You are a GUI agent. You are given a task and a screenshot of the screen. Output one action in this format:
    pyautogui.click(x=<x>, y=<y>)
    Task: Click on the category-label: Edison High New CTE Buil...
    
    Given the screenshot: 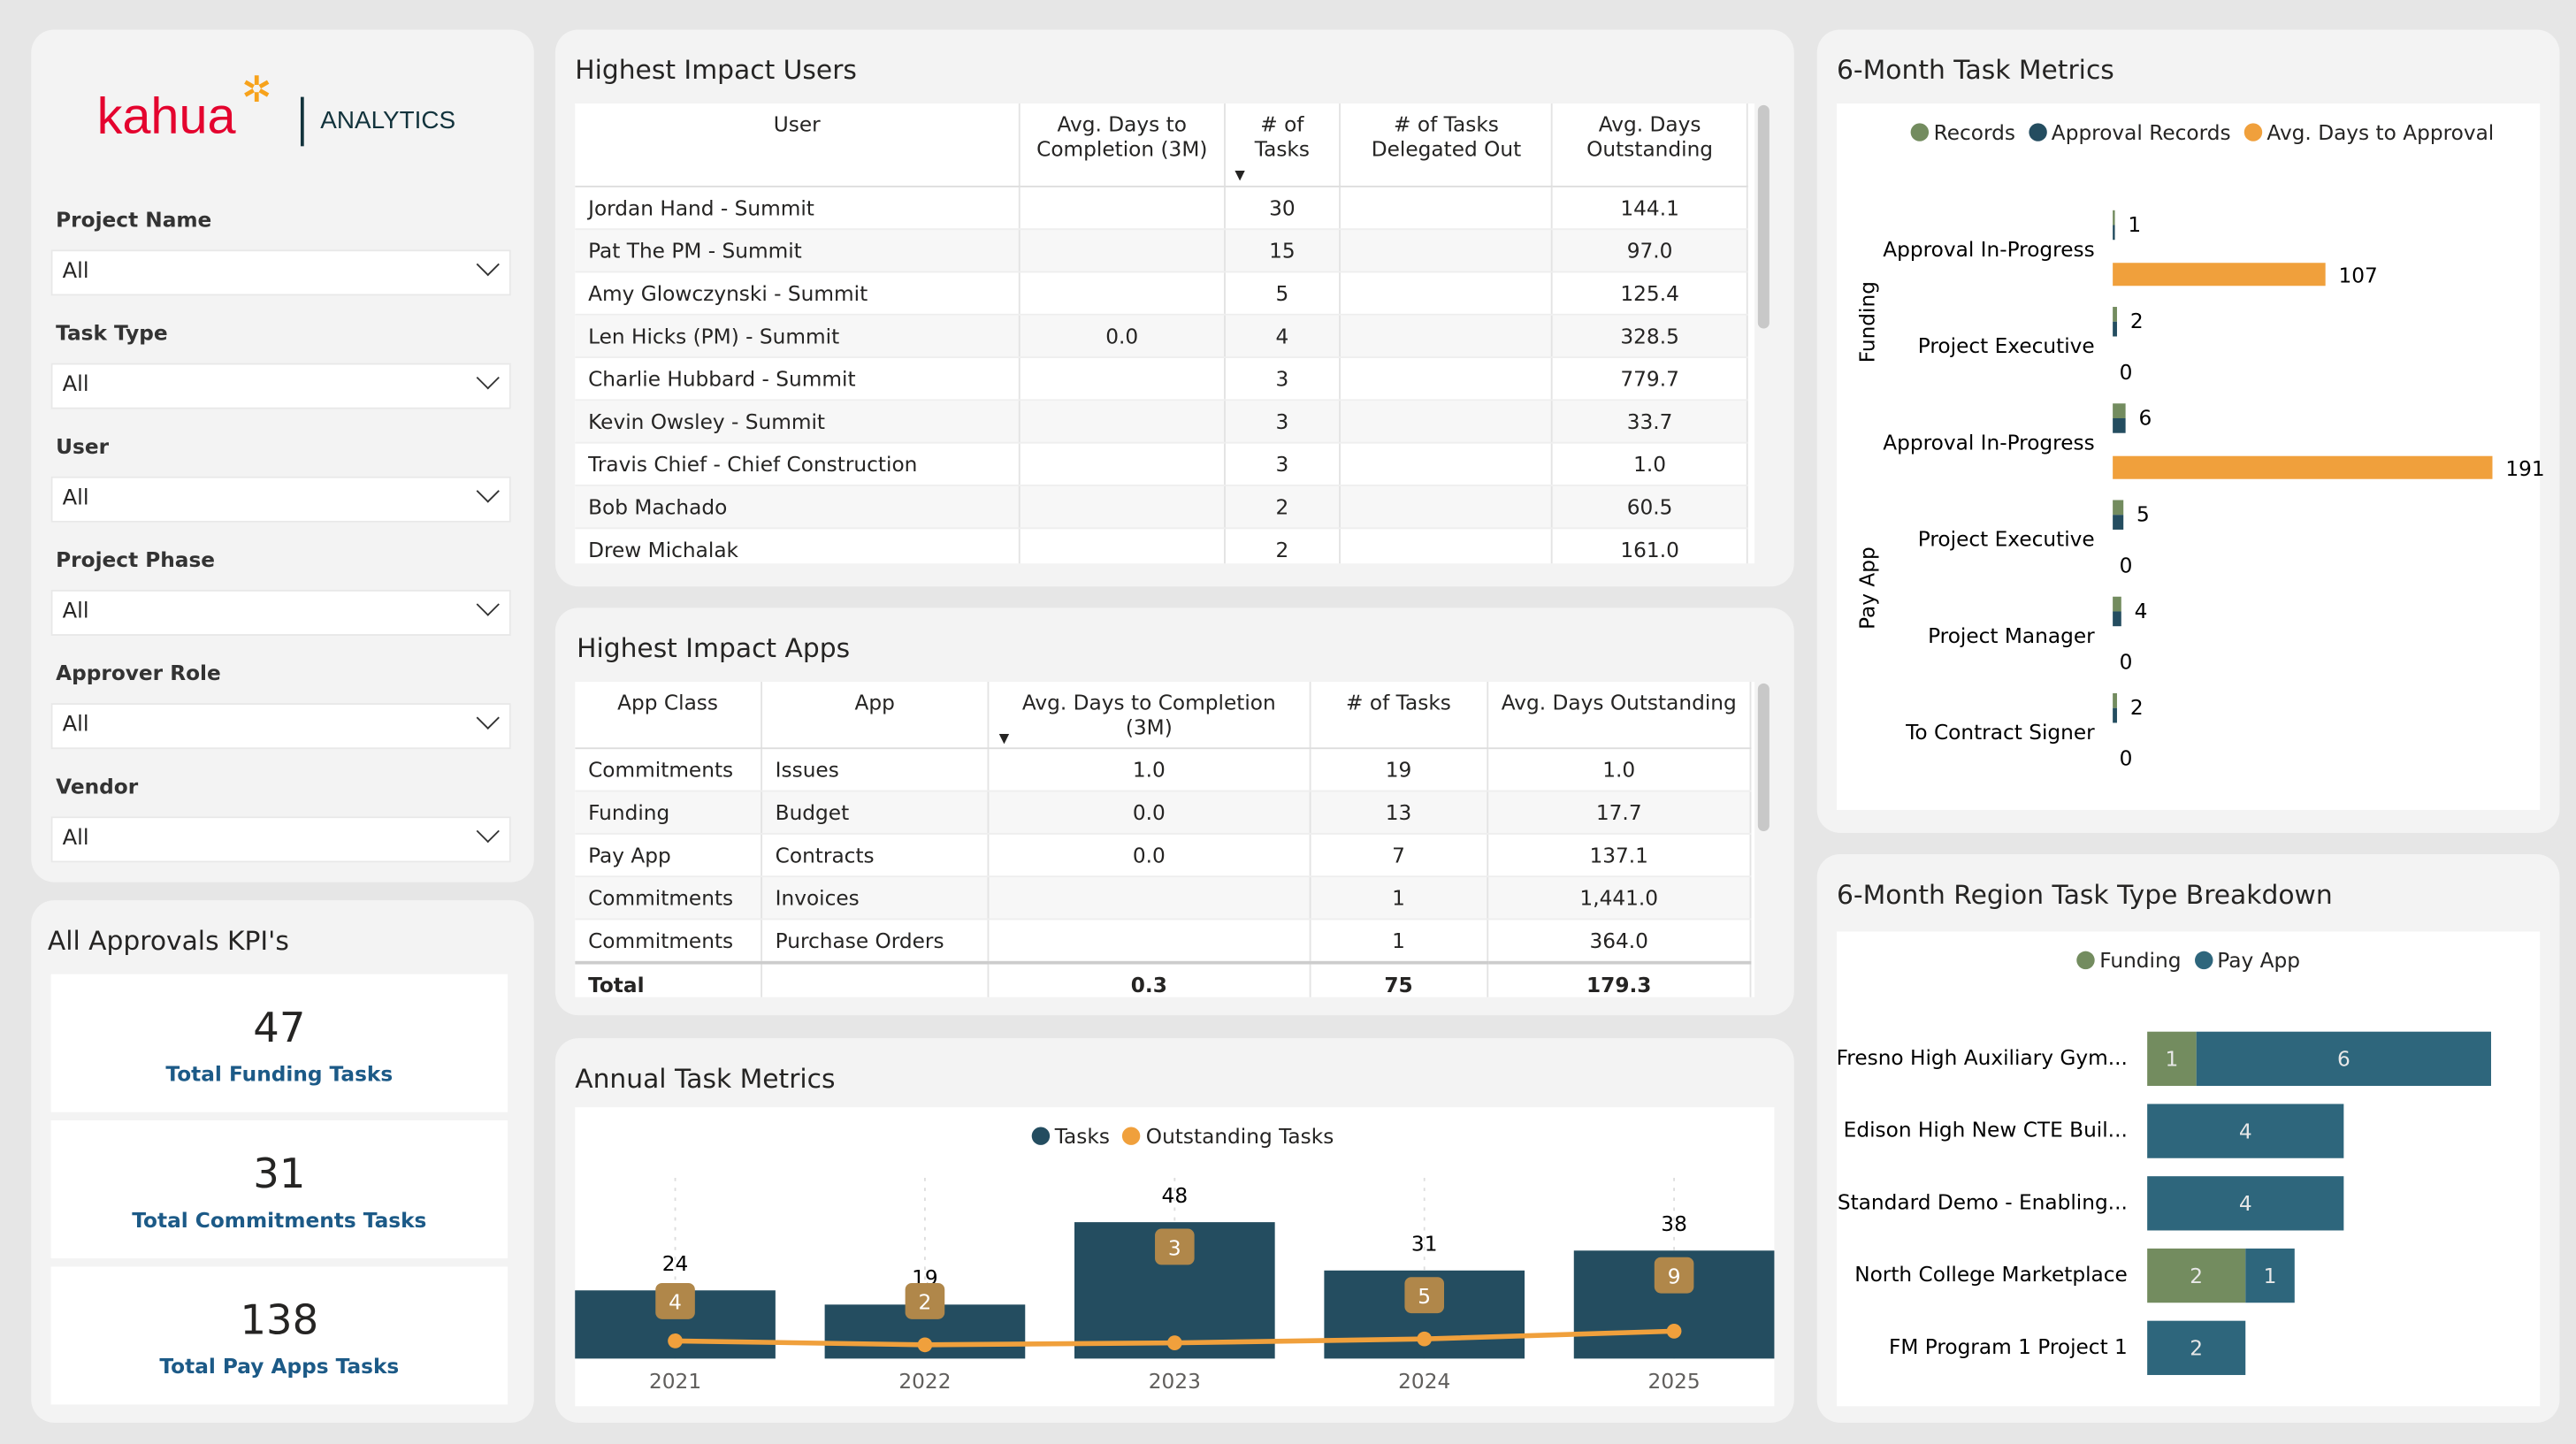 What is the action you would take?
    pyautogui.click(x=1986, y=1130)
    